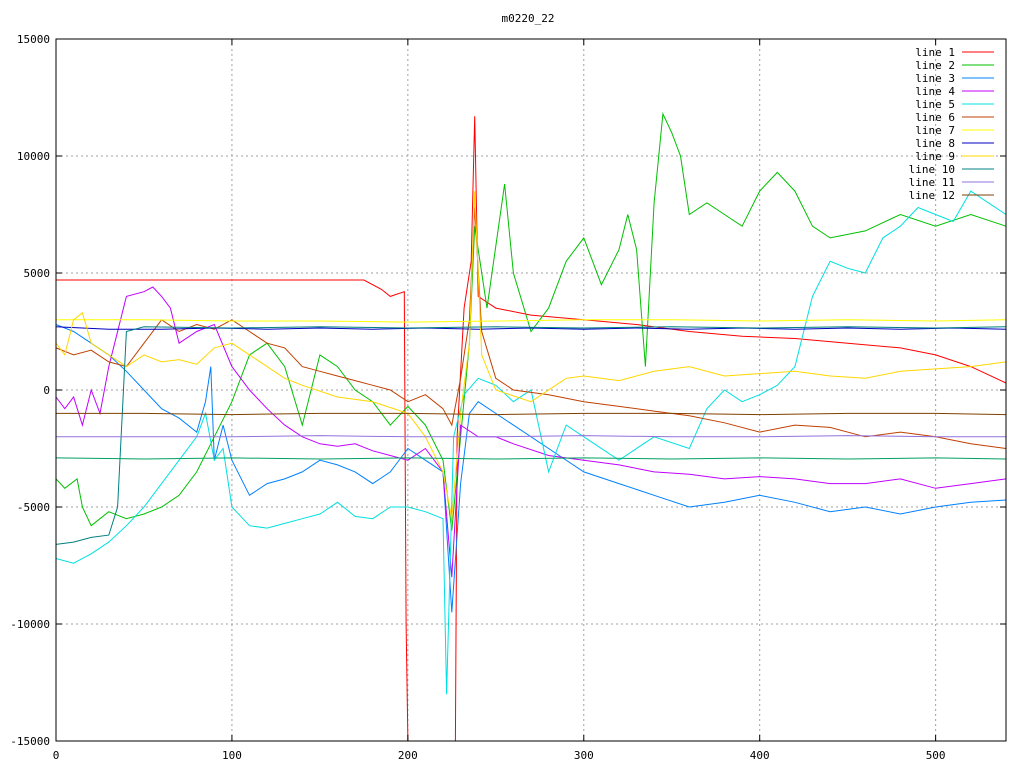 The image size is (1024, 768). What do you see at coordinates (33, 39) in the screenshot?
I see `y-tick-label: 15000` at bounding box center [33, 39].